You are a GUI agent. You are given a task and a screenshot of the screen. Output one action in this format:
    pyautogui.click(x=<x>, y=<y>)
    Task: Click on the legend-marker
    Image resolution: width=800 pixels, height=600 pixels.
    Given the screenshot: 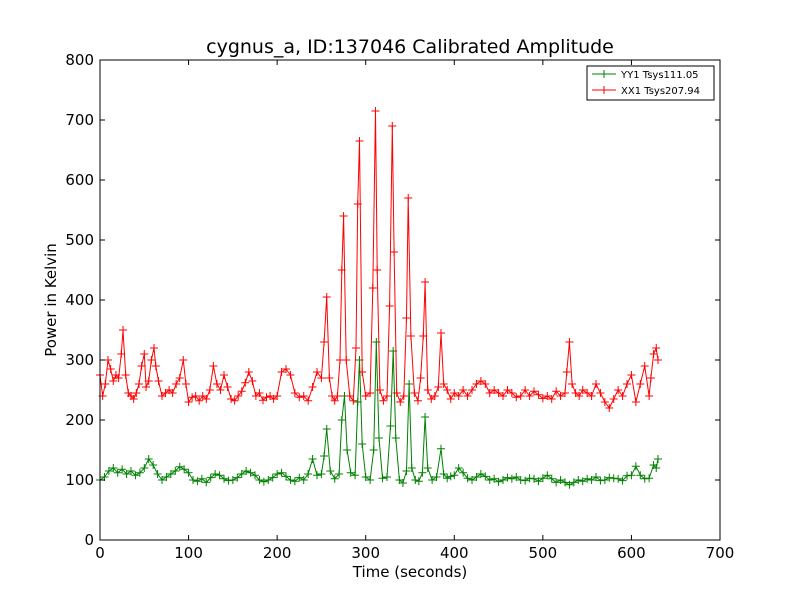 What is the action you would take?
    pyautogui.click(x=604, y=74)
    